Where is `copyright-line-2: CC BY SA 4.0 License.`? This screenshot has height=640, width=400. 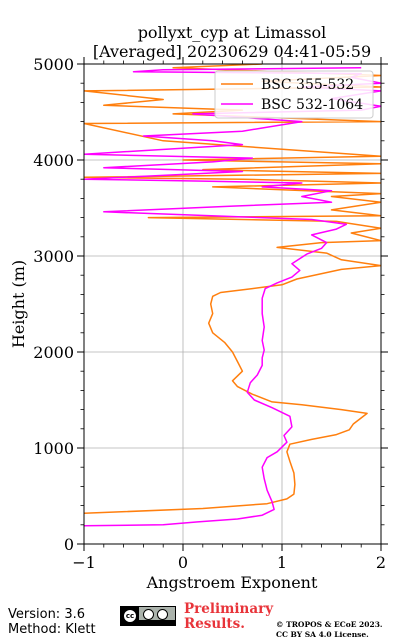
copyright-line-2: CC BY SA 4.0 License. is located at coordinates (322, 634).